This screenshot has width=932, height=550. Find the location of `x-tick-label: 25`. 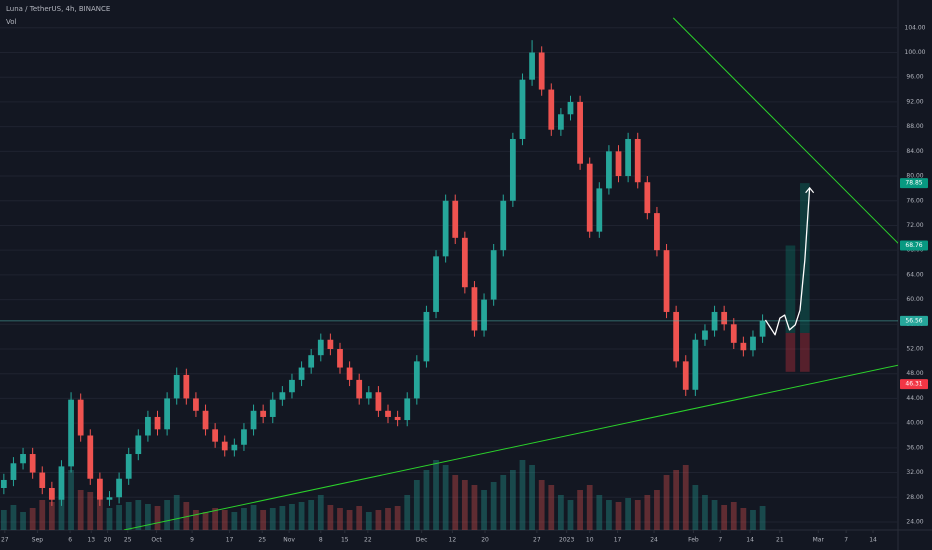

x-tick-label: 25 is located at coordinates (128, 540).